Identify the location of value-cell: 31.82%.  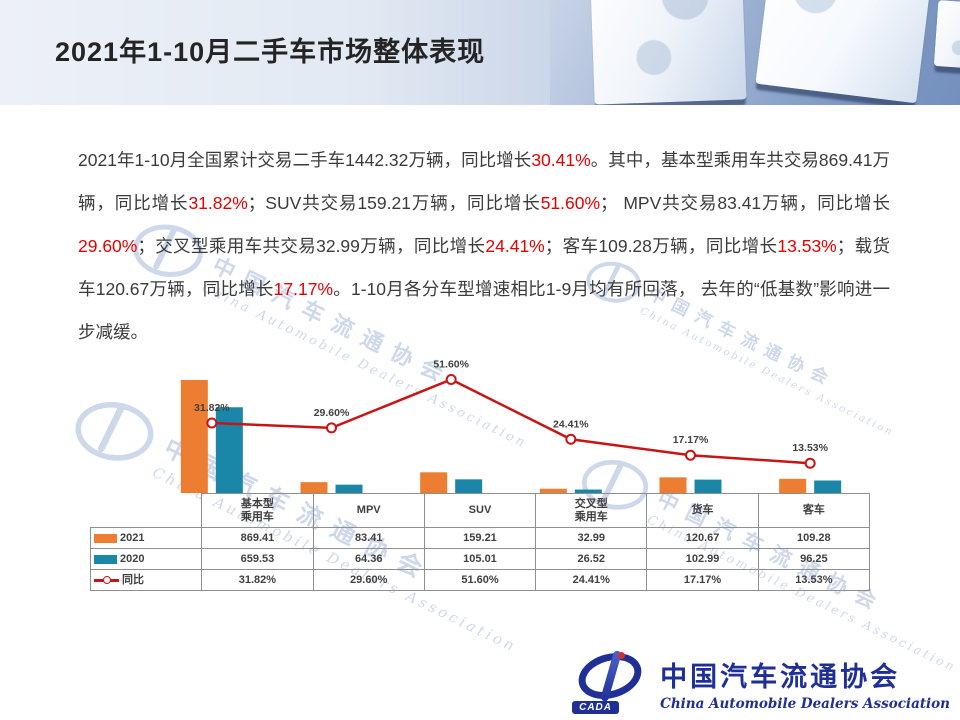
(257, 580).